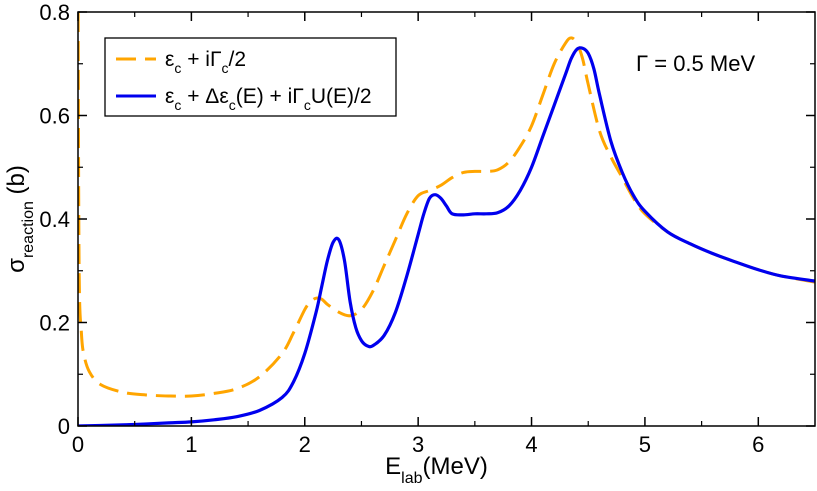  Describe the element at coordinates (531, 444) in the screenshot. I see `x-tick-label: 4` at that location.